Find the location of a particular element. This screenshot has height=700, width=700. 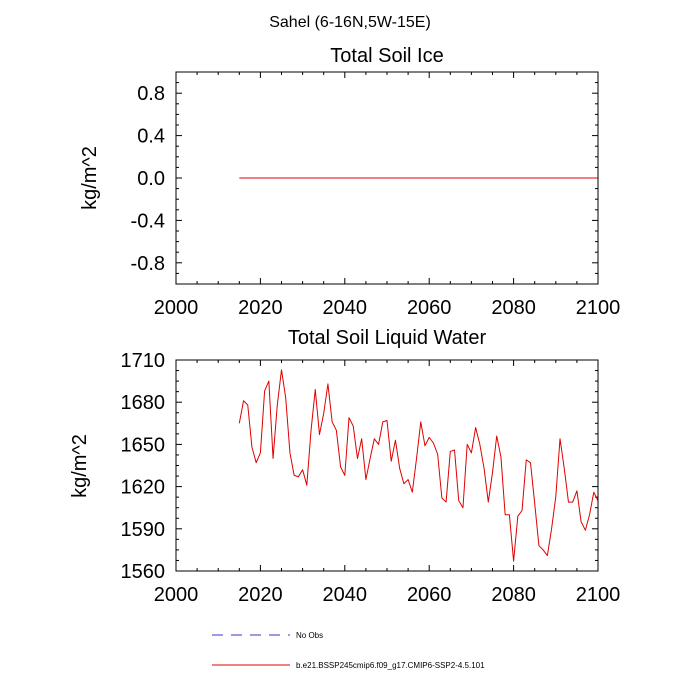

y-tick-label: -0.8 is located at coordinates (148, 264).